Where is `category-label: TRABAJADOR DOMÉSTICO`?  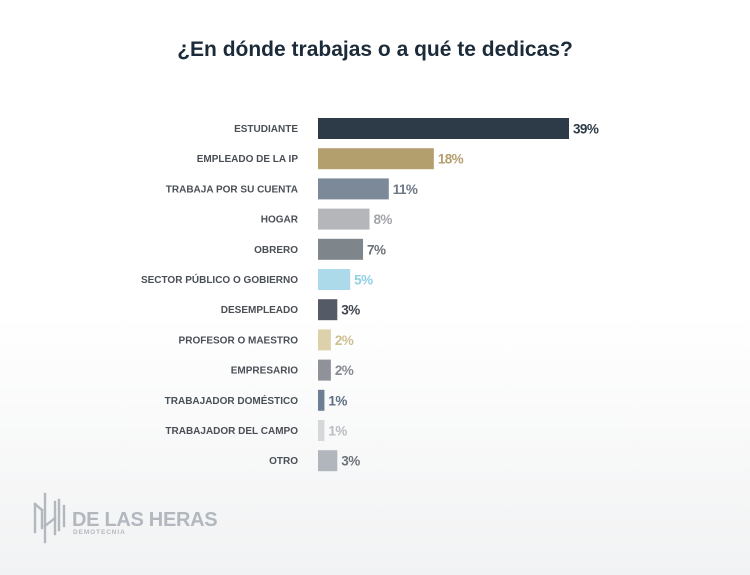
category-label: TRABAJADOR DOMÉSTICO is located at coordinates (232, 400).